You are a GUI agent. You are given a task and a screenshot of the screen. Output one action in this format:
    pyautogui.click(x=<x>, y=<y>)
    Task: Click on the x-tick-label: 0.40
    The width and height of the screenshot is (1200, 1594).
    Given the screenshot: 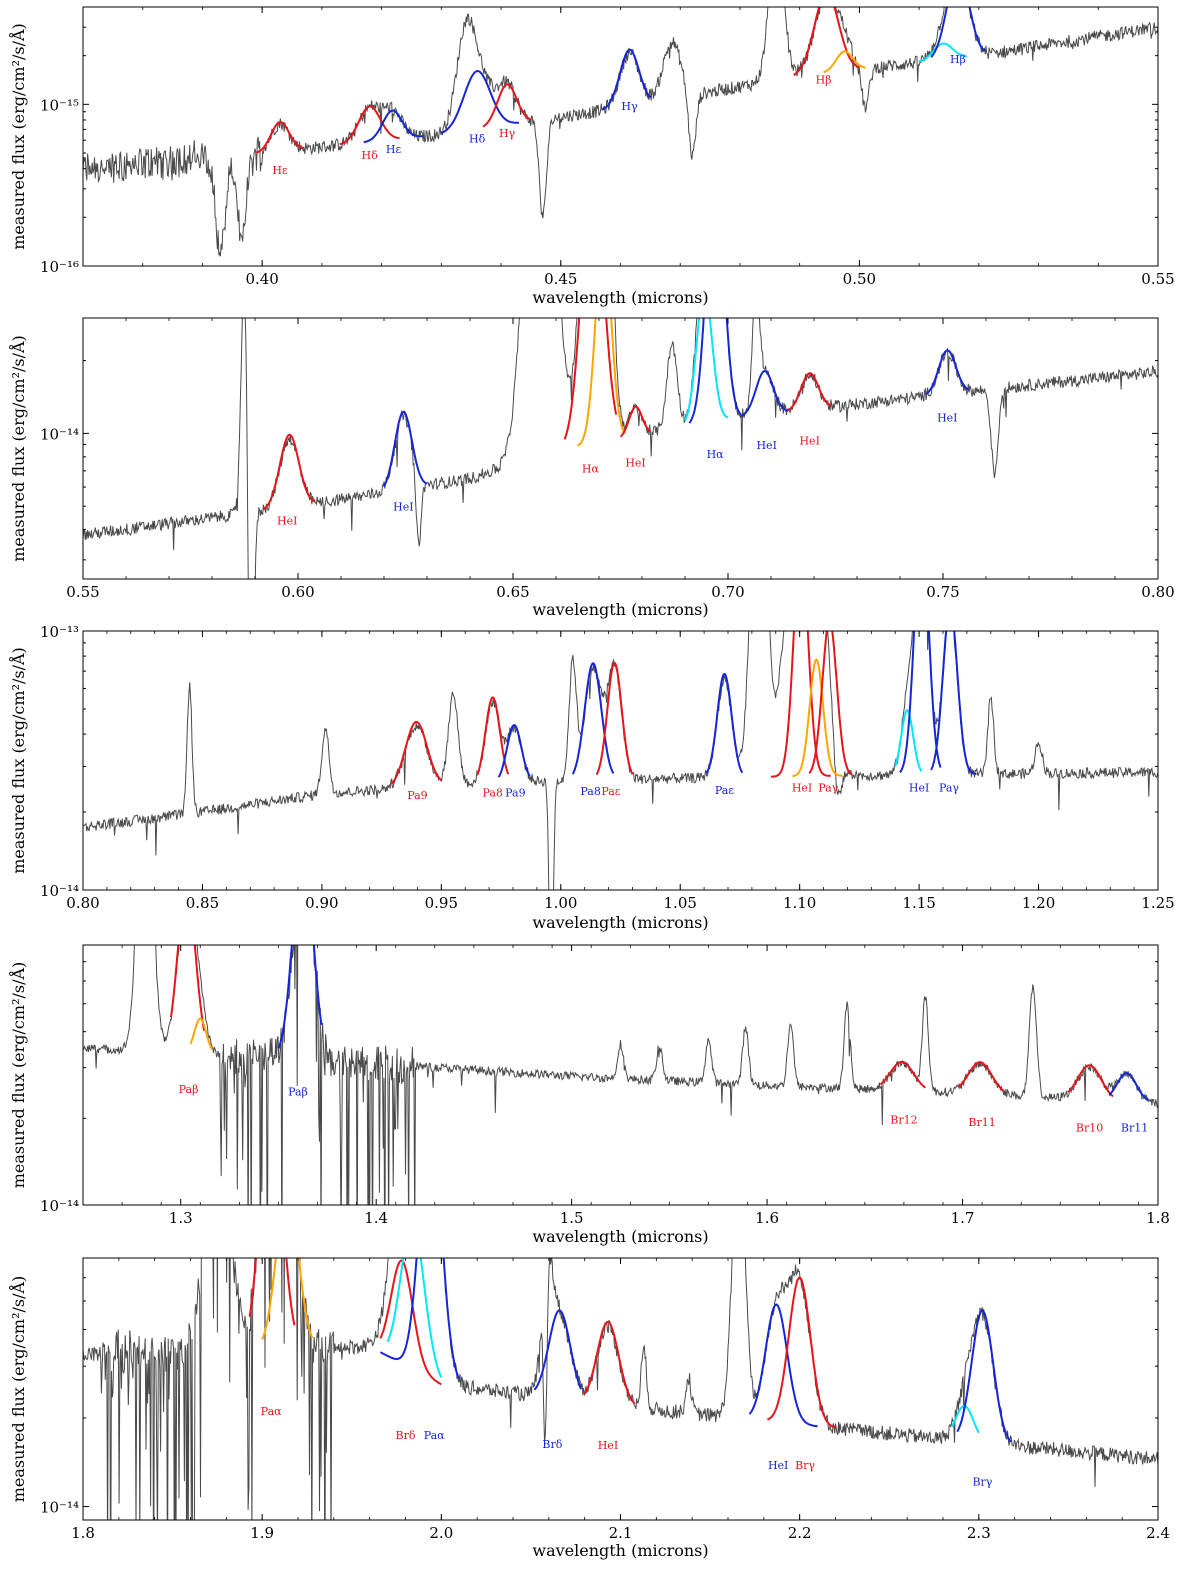 What is the action you would take?
    pyautogui.click(x=261, y=279)
    